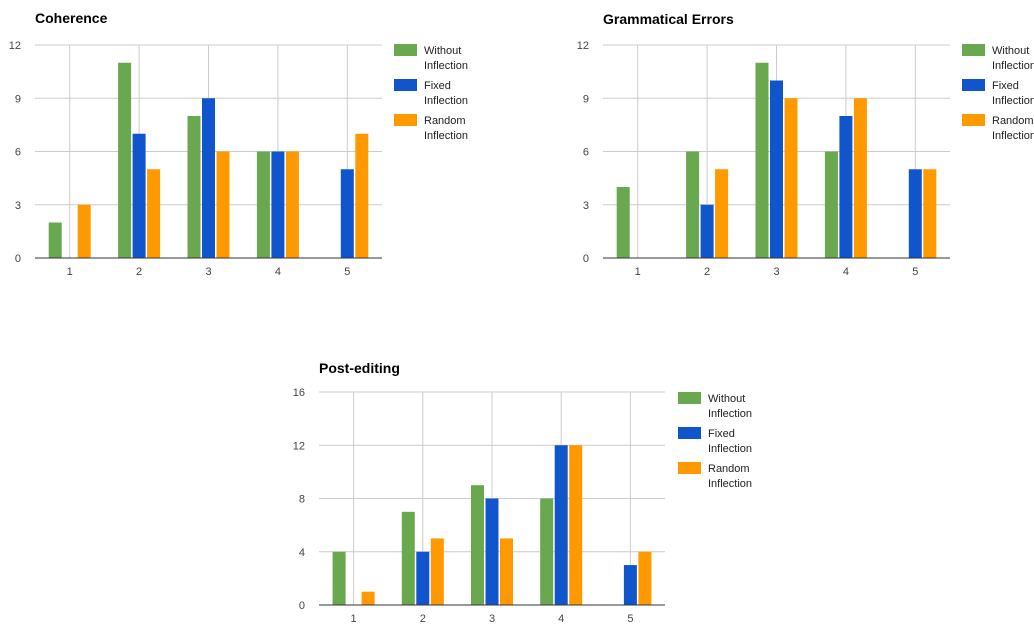 The width and height of the screenshot is (1034, 624). What do you see at coordinates (299, 393) in the screenshot?
I see `y-tick-label: 16` at bounding box center [299, 393].